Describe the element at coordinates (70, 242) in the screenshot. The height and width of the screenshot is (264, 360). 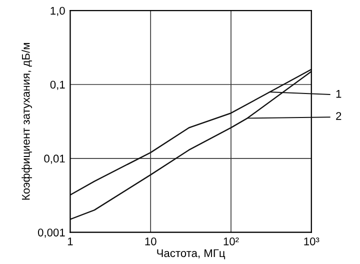
I see `x-tick-label: 1` at that location.